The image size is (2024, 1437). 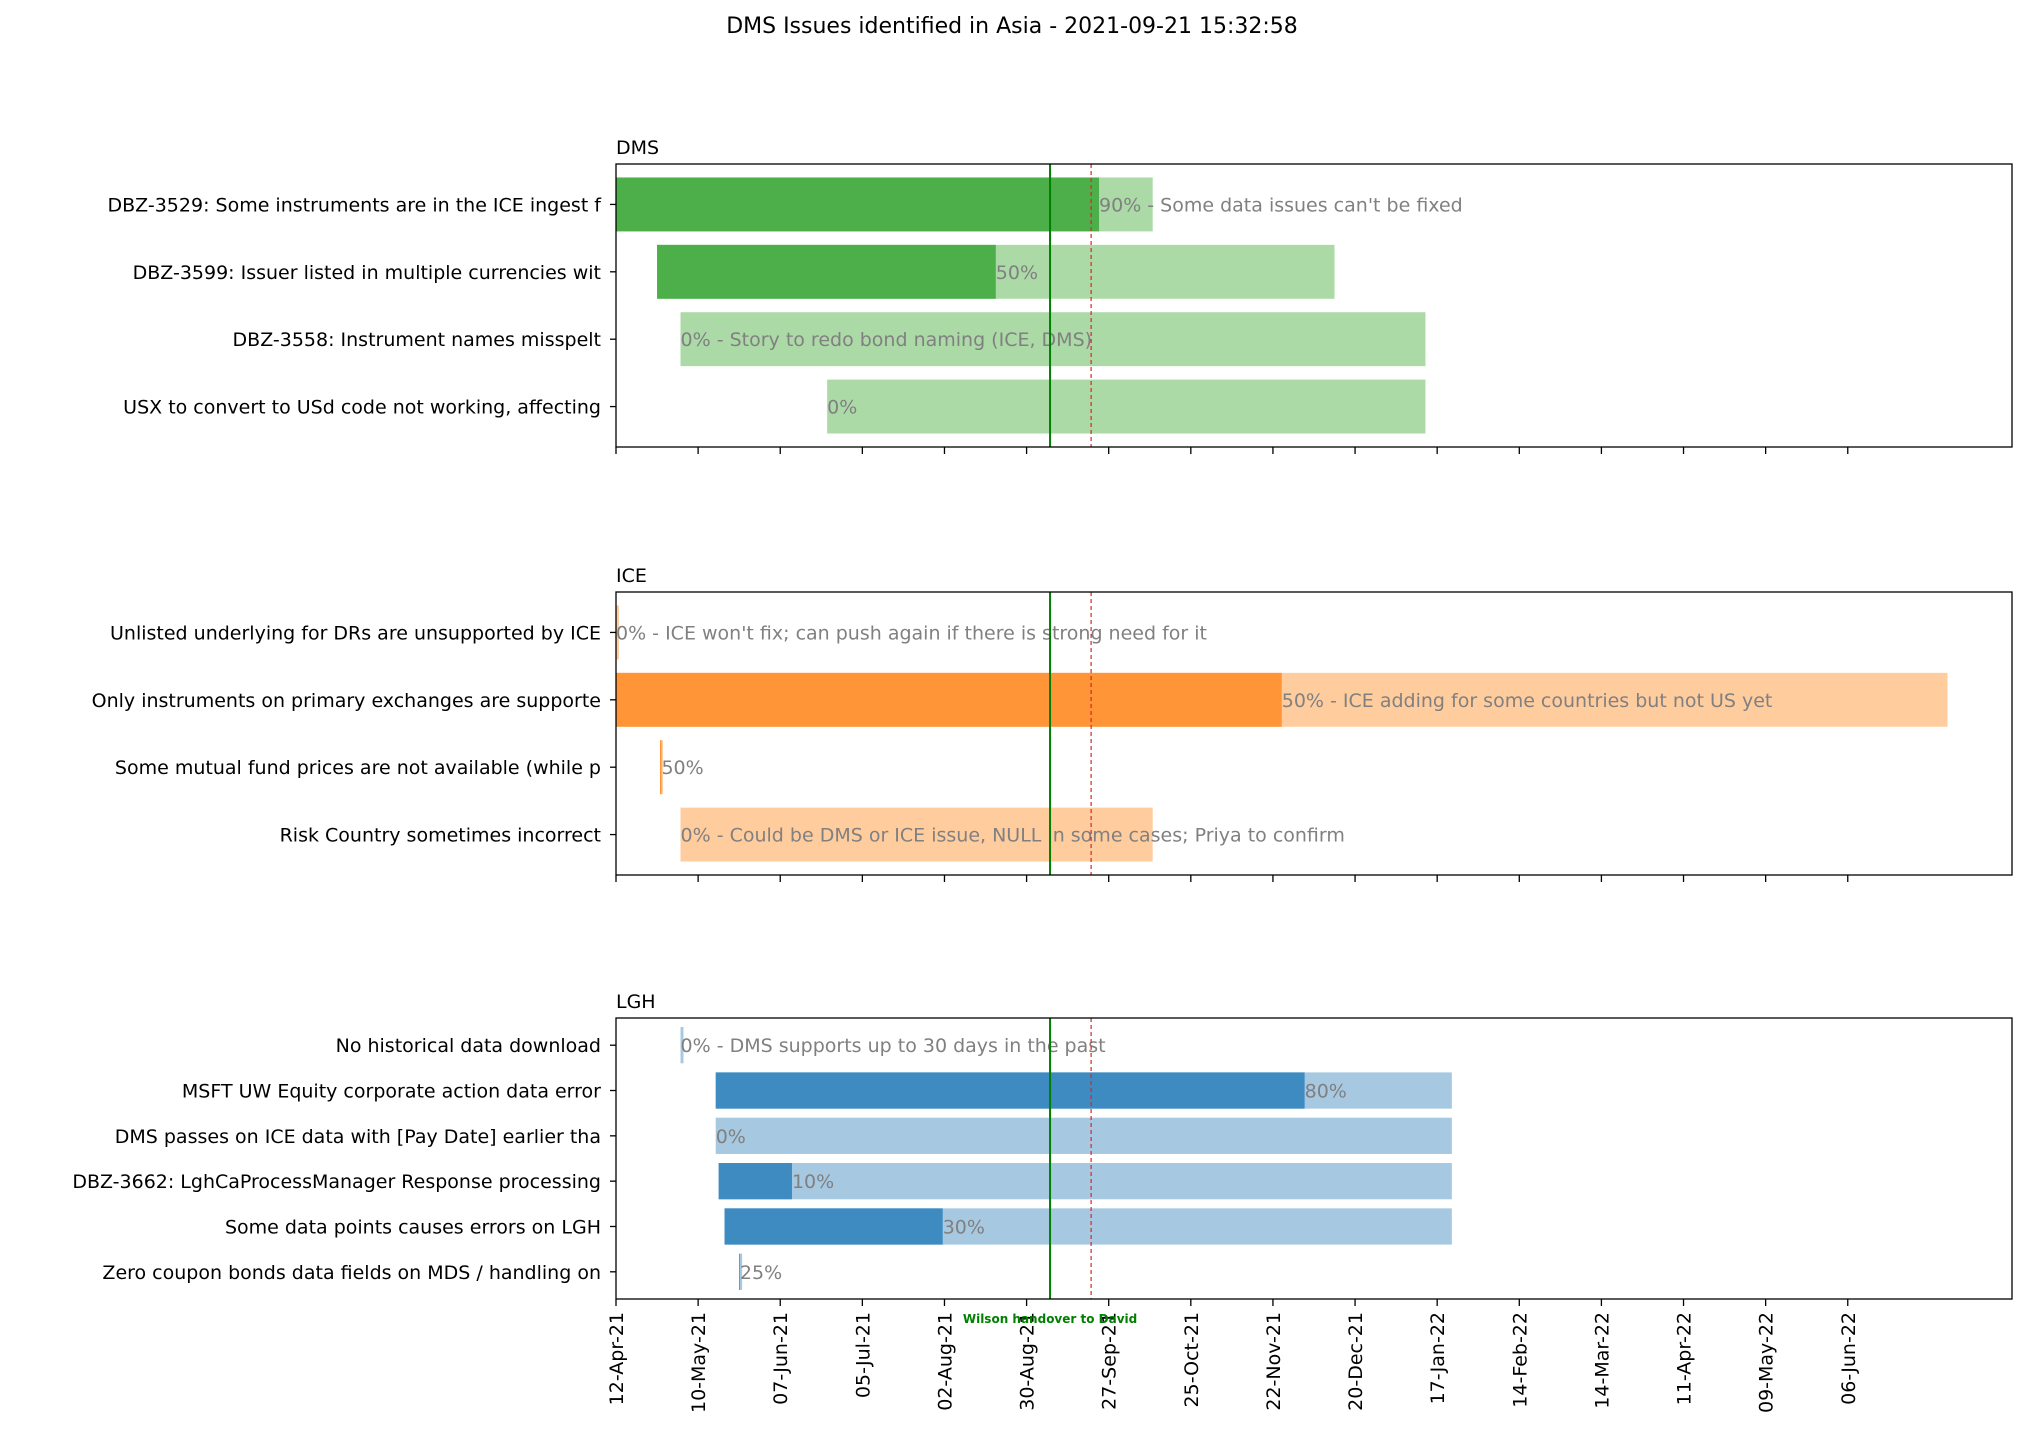 What do you see at coordinates (1767, 1362) in the screenshot?
I see `x-tick-label: 09-May-22` at bounding box center [1767, 1362].